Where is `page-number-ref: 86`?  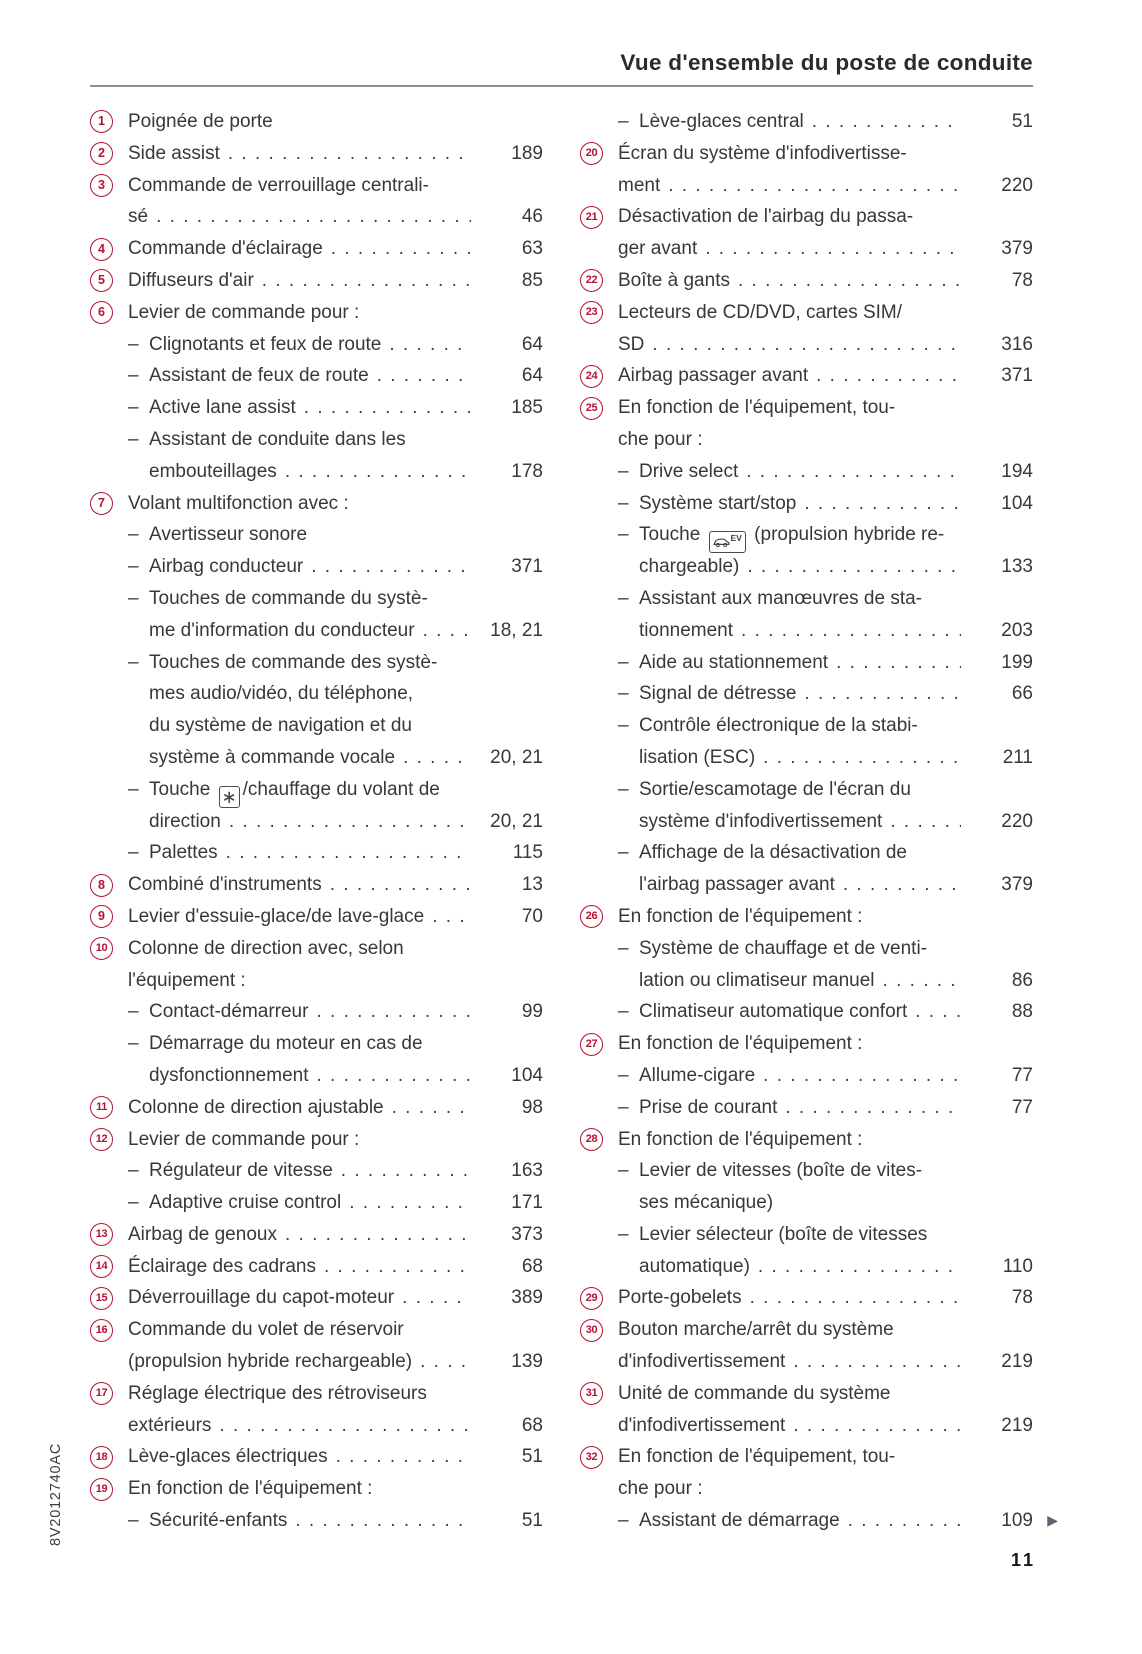
page-number-ref: 86 is located at coordinates (1022, 980).